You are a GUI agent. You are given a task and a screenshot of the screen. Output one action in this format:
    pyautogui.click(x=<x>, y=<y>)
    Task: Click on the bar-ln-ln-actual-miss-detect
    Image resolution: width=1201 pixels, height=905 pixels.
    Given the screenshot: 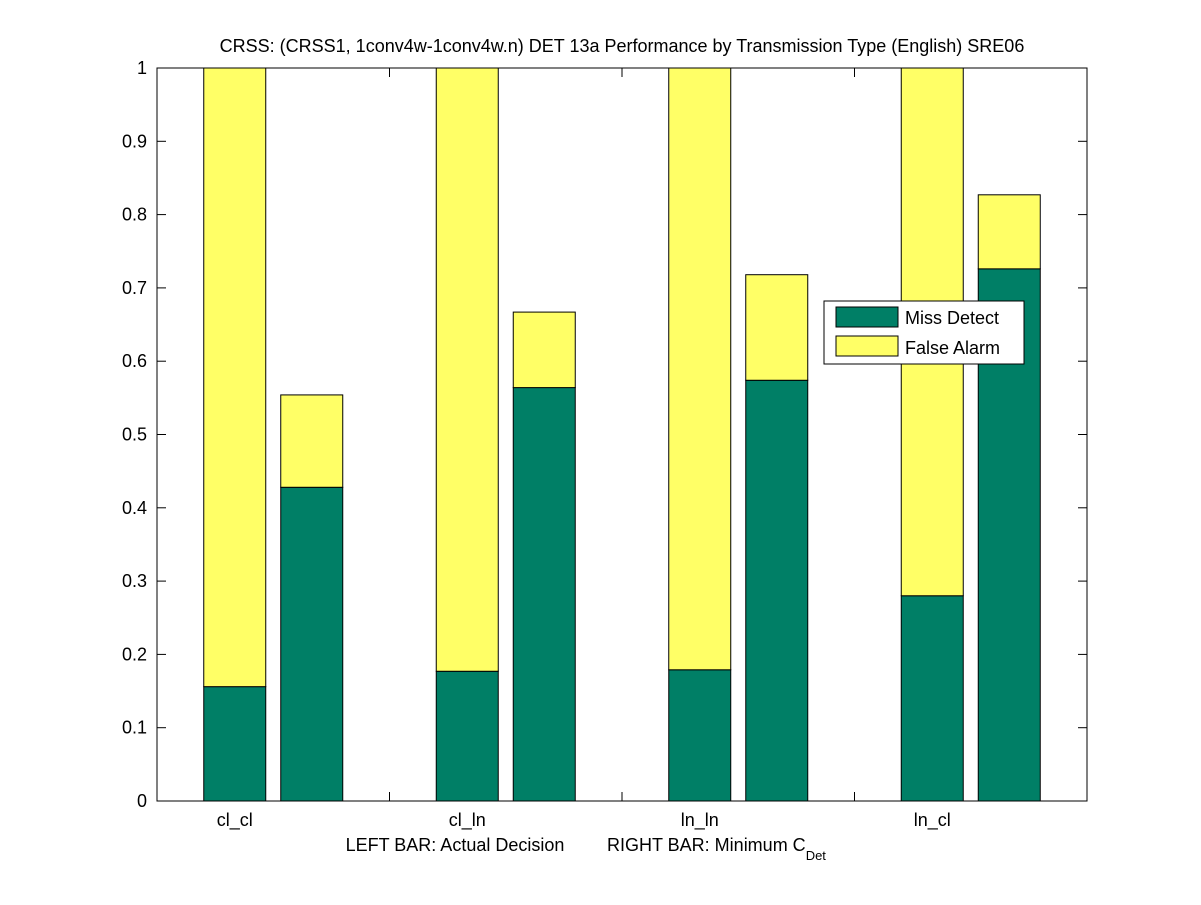 What is the action you would take?
    pyautogui.click(x=700, y=735)
    